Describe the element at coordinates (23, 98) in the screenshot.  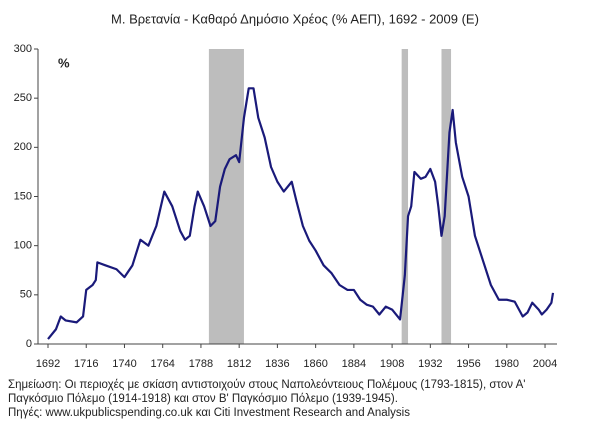
I see `y-tick-label: 250` at that location.